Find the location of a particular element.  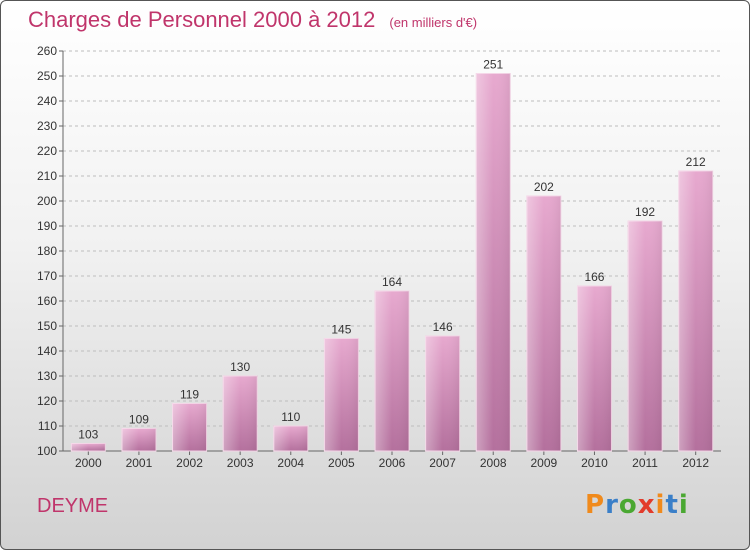

logo-letter: x is located at coordinates (646, 505).